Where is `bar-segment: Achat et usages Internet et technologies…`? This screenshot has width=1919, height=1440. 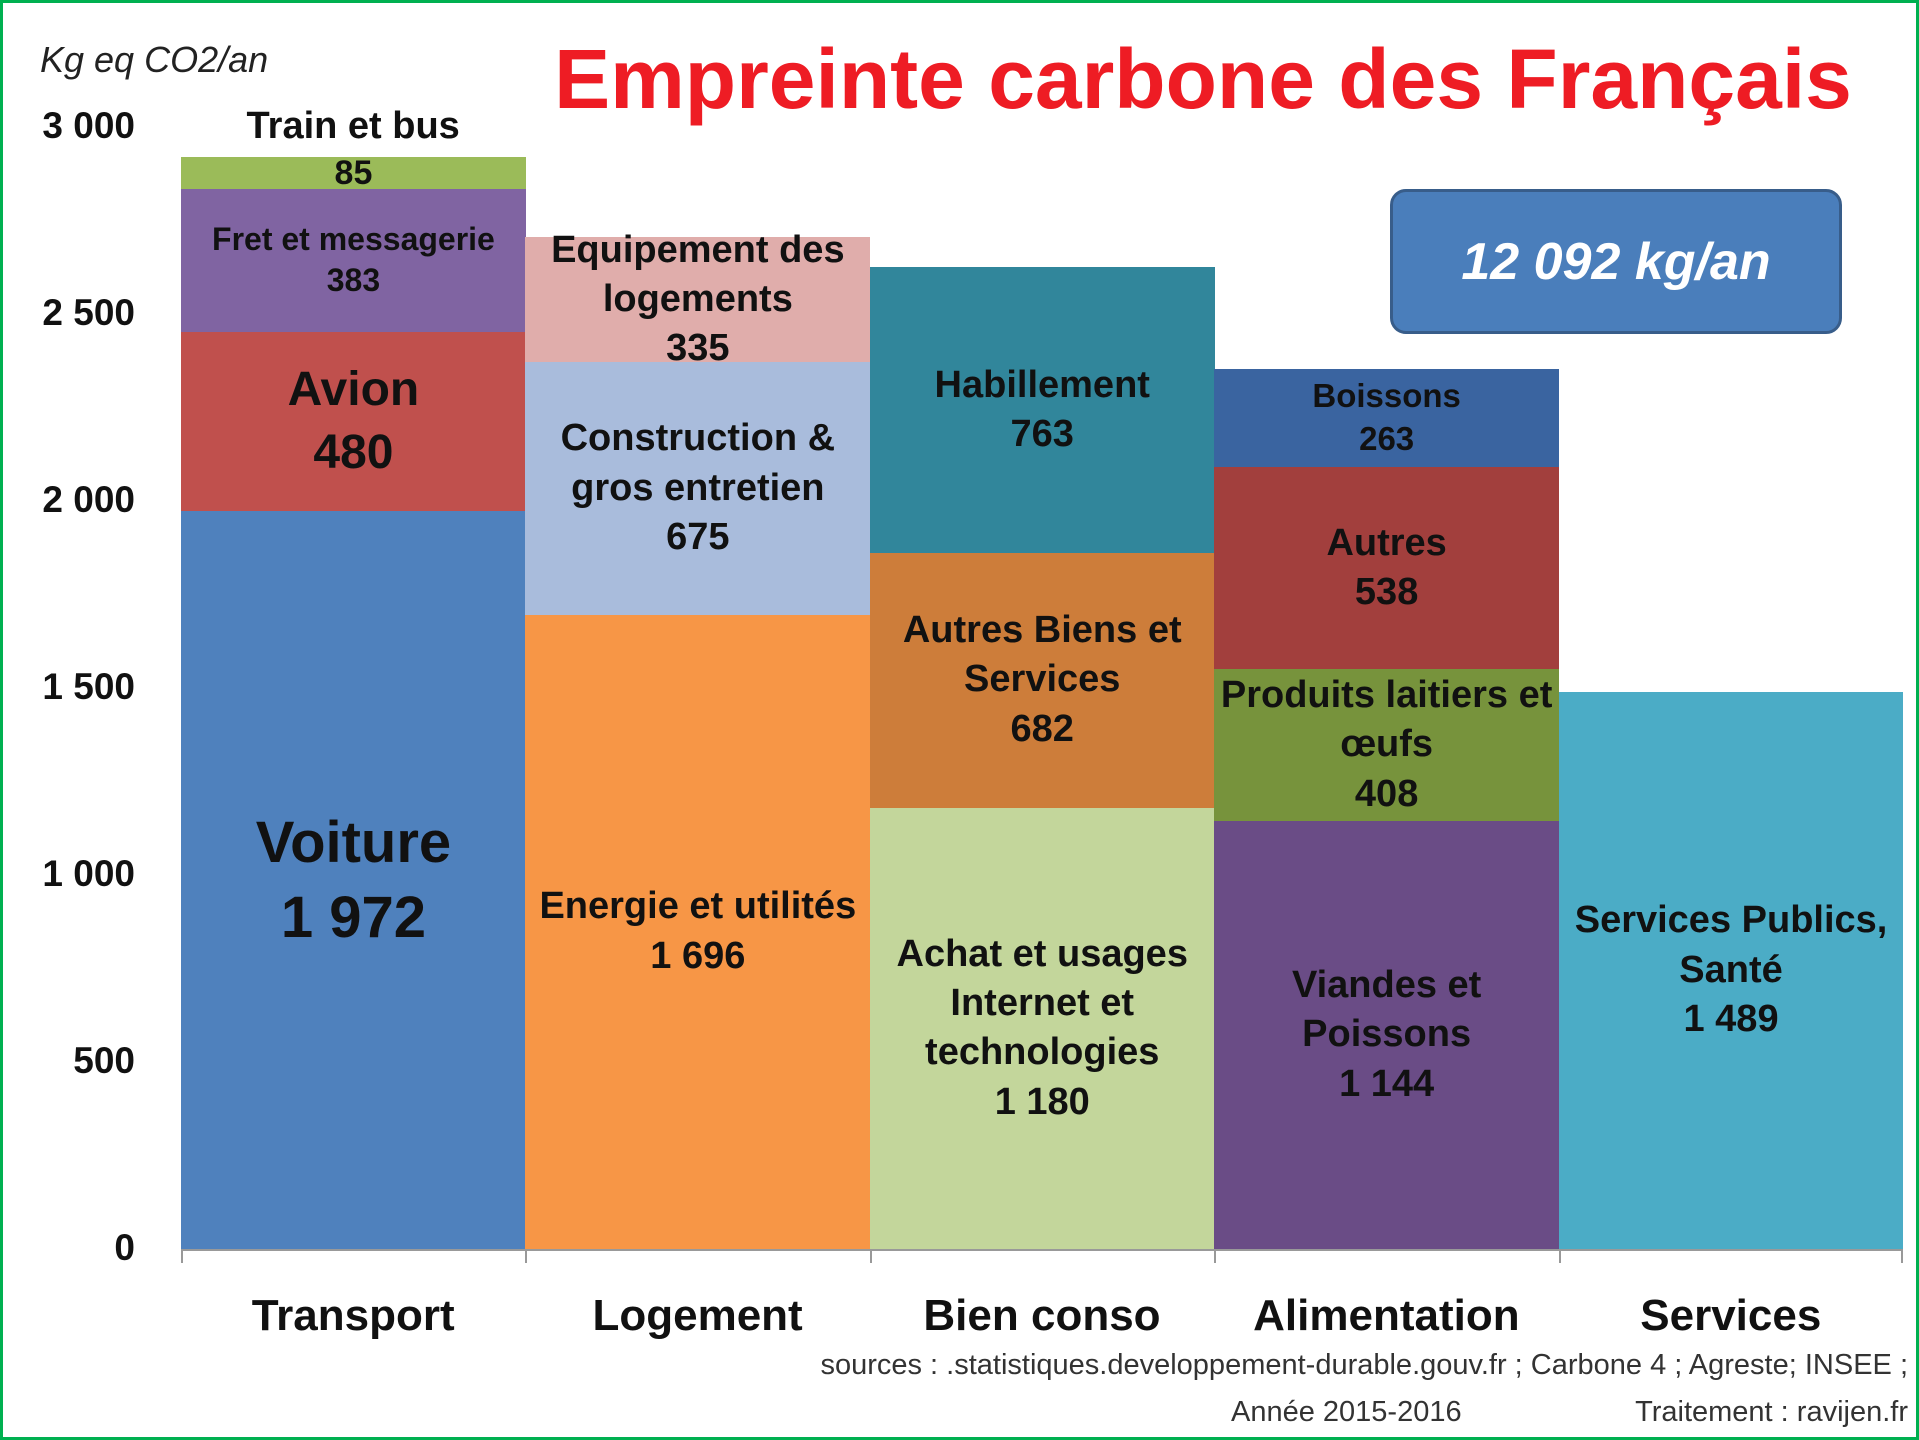 bar-segment: Achat et usages Internet et technologies… is located at coordinates (1042, 1028).